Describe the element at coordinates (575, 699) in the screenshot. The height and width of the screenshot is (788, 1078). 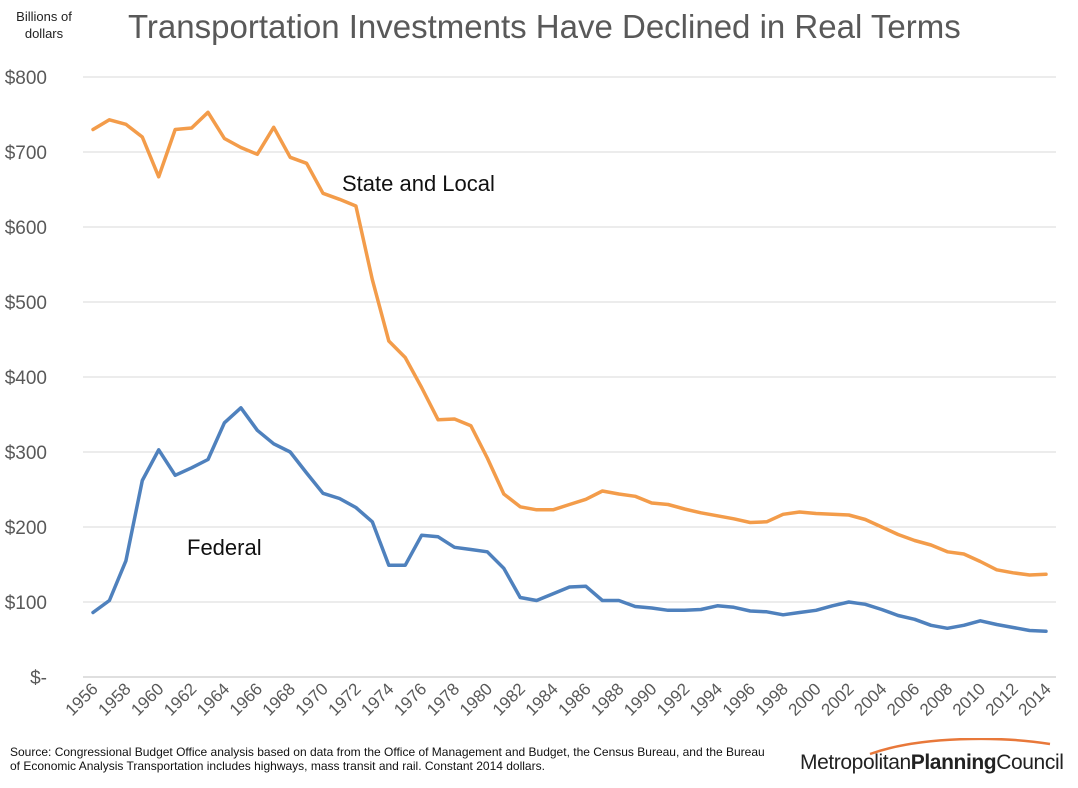
I see `x-tick-label: 1986` at that location.